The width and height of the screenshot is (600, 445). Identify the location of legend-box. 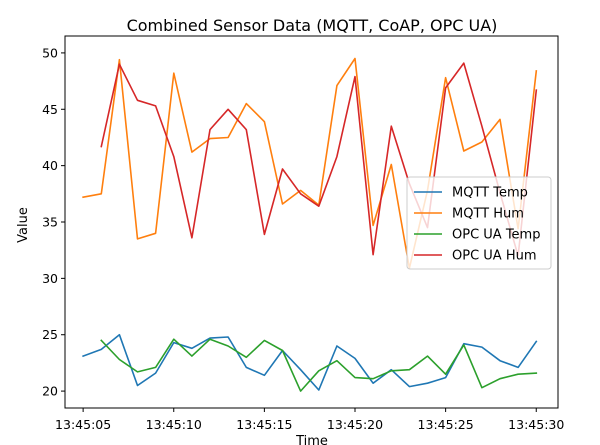
(479, 223).